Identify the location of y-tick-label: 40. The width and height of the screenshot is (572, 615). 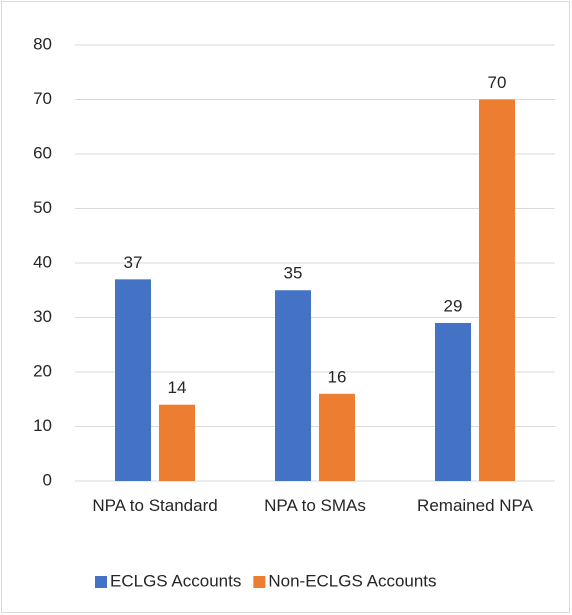
(42, 261).